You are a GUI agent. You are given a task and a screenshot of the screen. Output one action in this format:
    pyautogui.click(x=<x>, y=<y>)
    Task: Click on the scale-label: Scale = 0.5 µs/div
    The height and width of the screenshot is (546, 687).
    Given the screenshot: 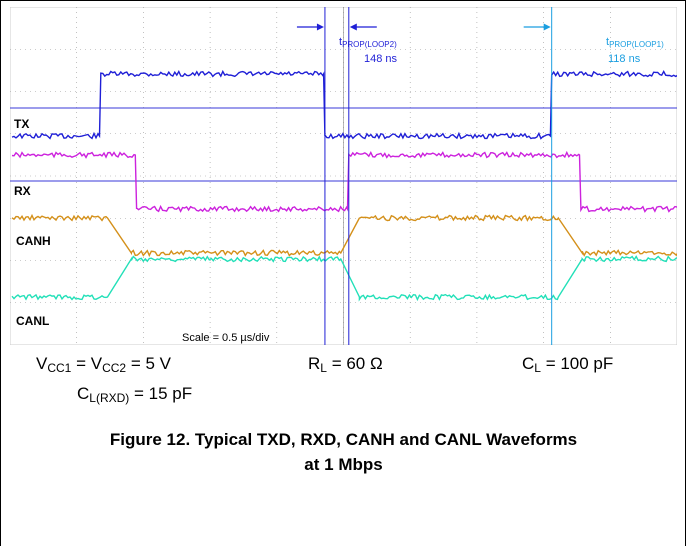 What is the action you would take?
    pyautogui.click(x=226, y=338)
    